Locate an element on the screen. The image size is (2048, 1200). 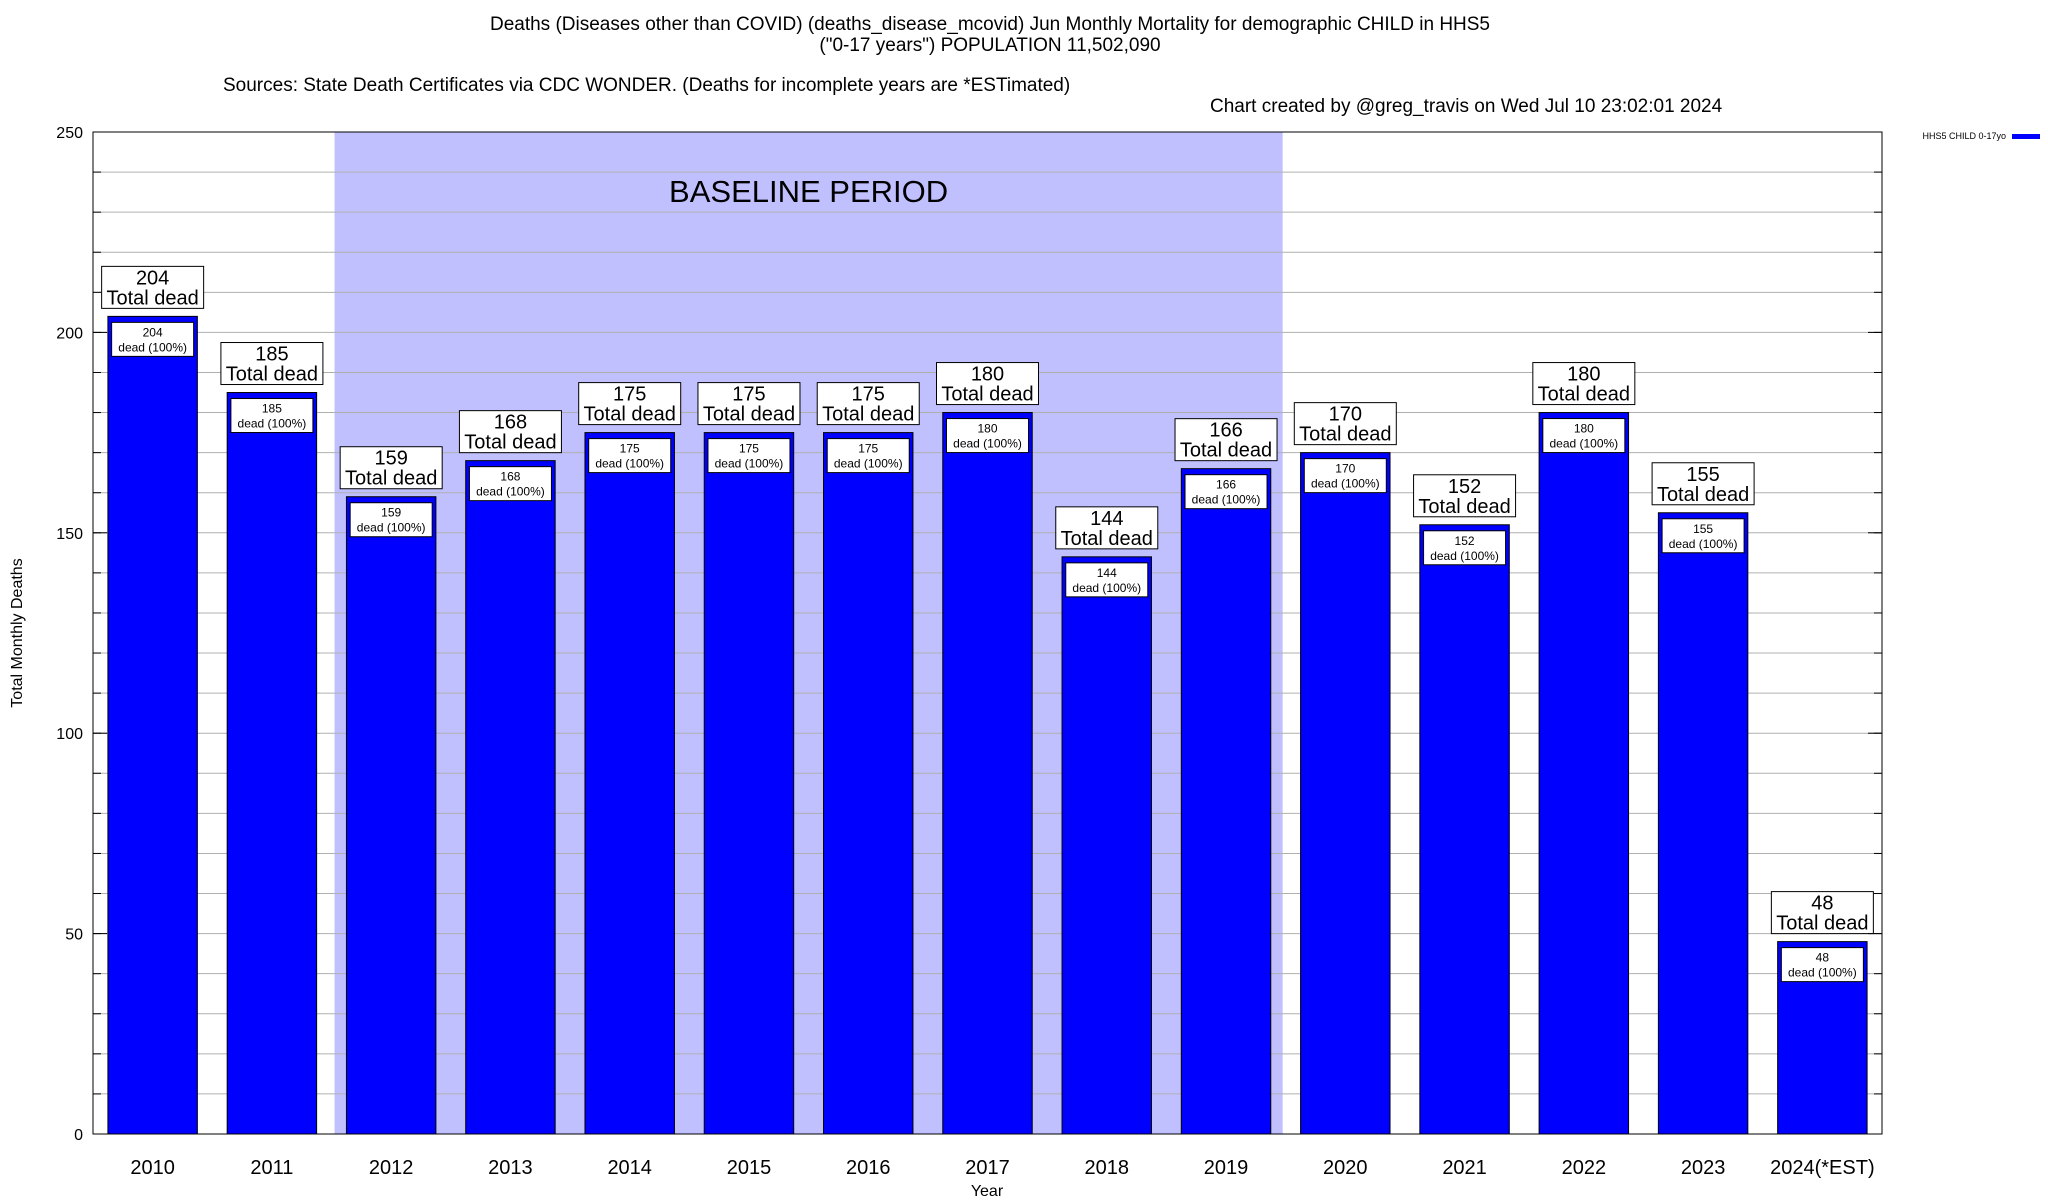
inner-value-label: 170 is located at coordinates (1345, 469).